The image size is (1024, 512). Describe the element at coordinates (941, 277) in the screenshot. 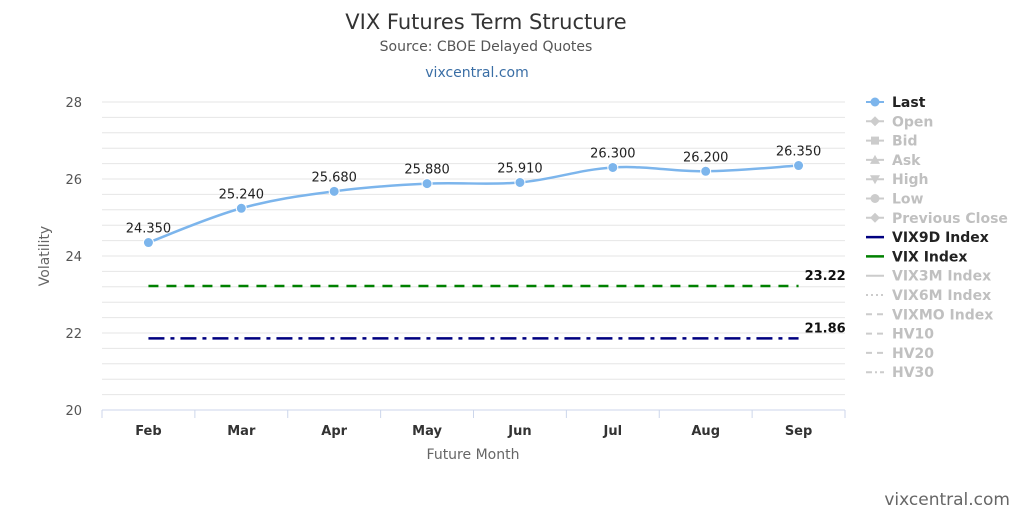

I see `legend-label: VIX3M Index` at that location.